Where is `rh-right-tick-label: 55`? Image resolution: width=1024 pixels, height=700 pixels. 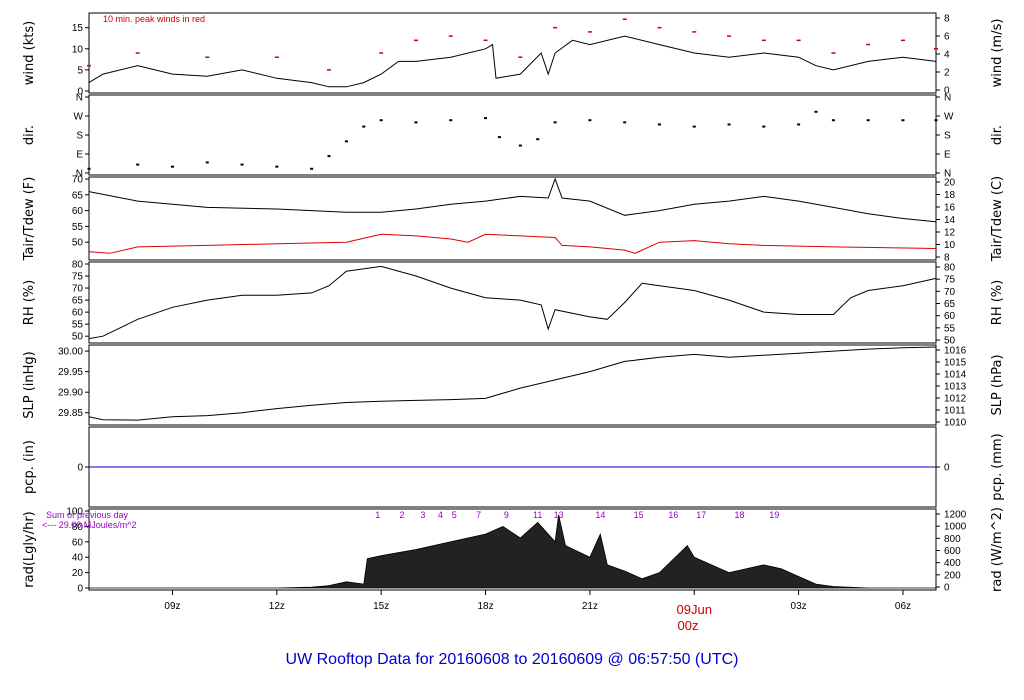 rh-right-tick-label: 55 is located at coordinates (950, 328).